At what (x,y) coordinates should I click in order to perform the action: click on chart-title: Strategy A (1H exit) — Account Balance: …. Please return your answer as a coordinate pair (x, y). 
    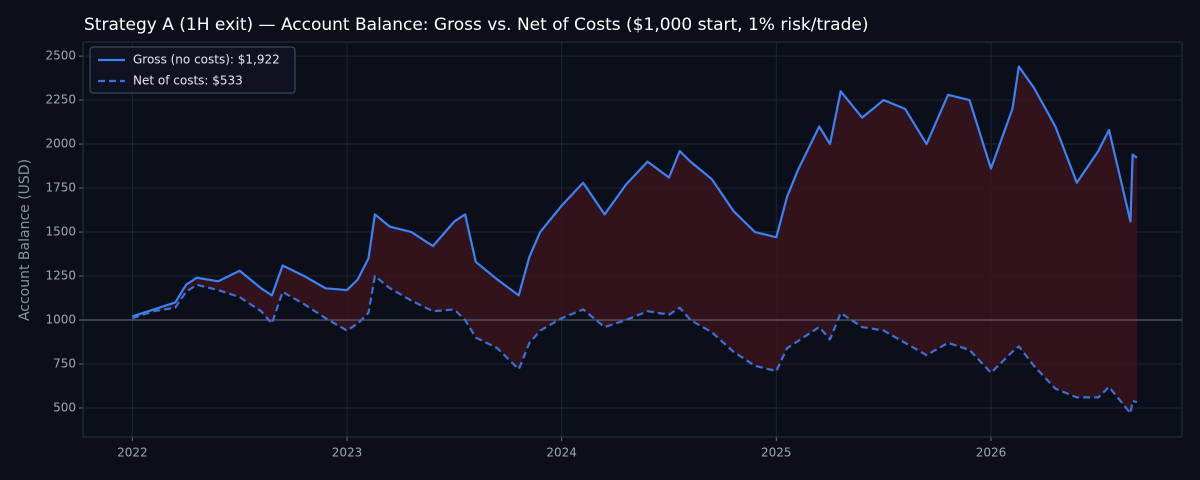
    Looking at the image, I should click on (476, 25).